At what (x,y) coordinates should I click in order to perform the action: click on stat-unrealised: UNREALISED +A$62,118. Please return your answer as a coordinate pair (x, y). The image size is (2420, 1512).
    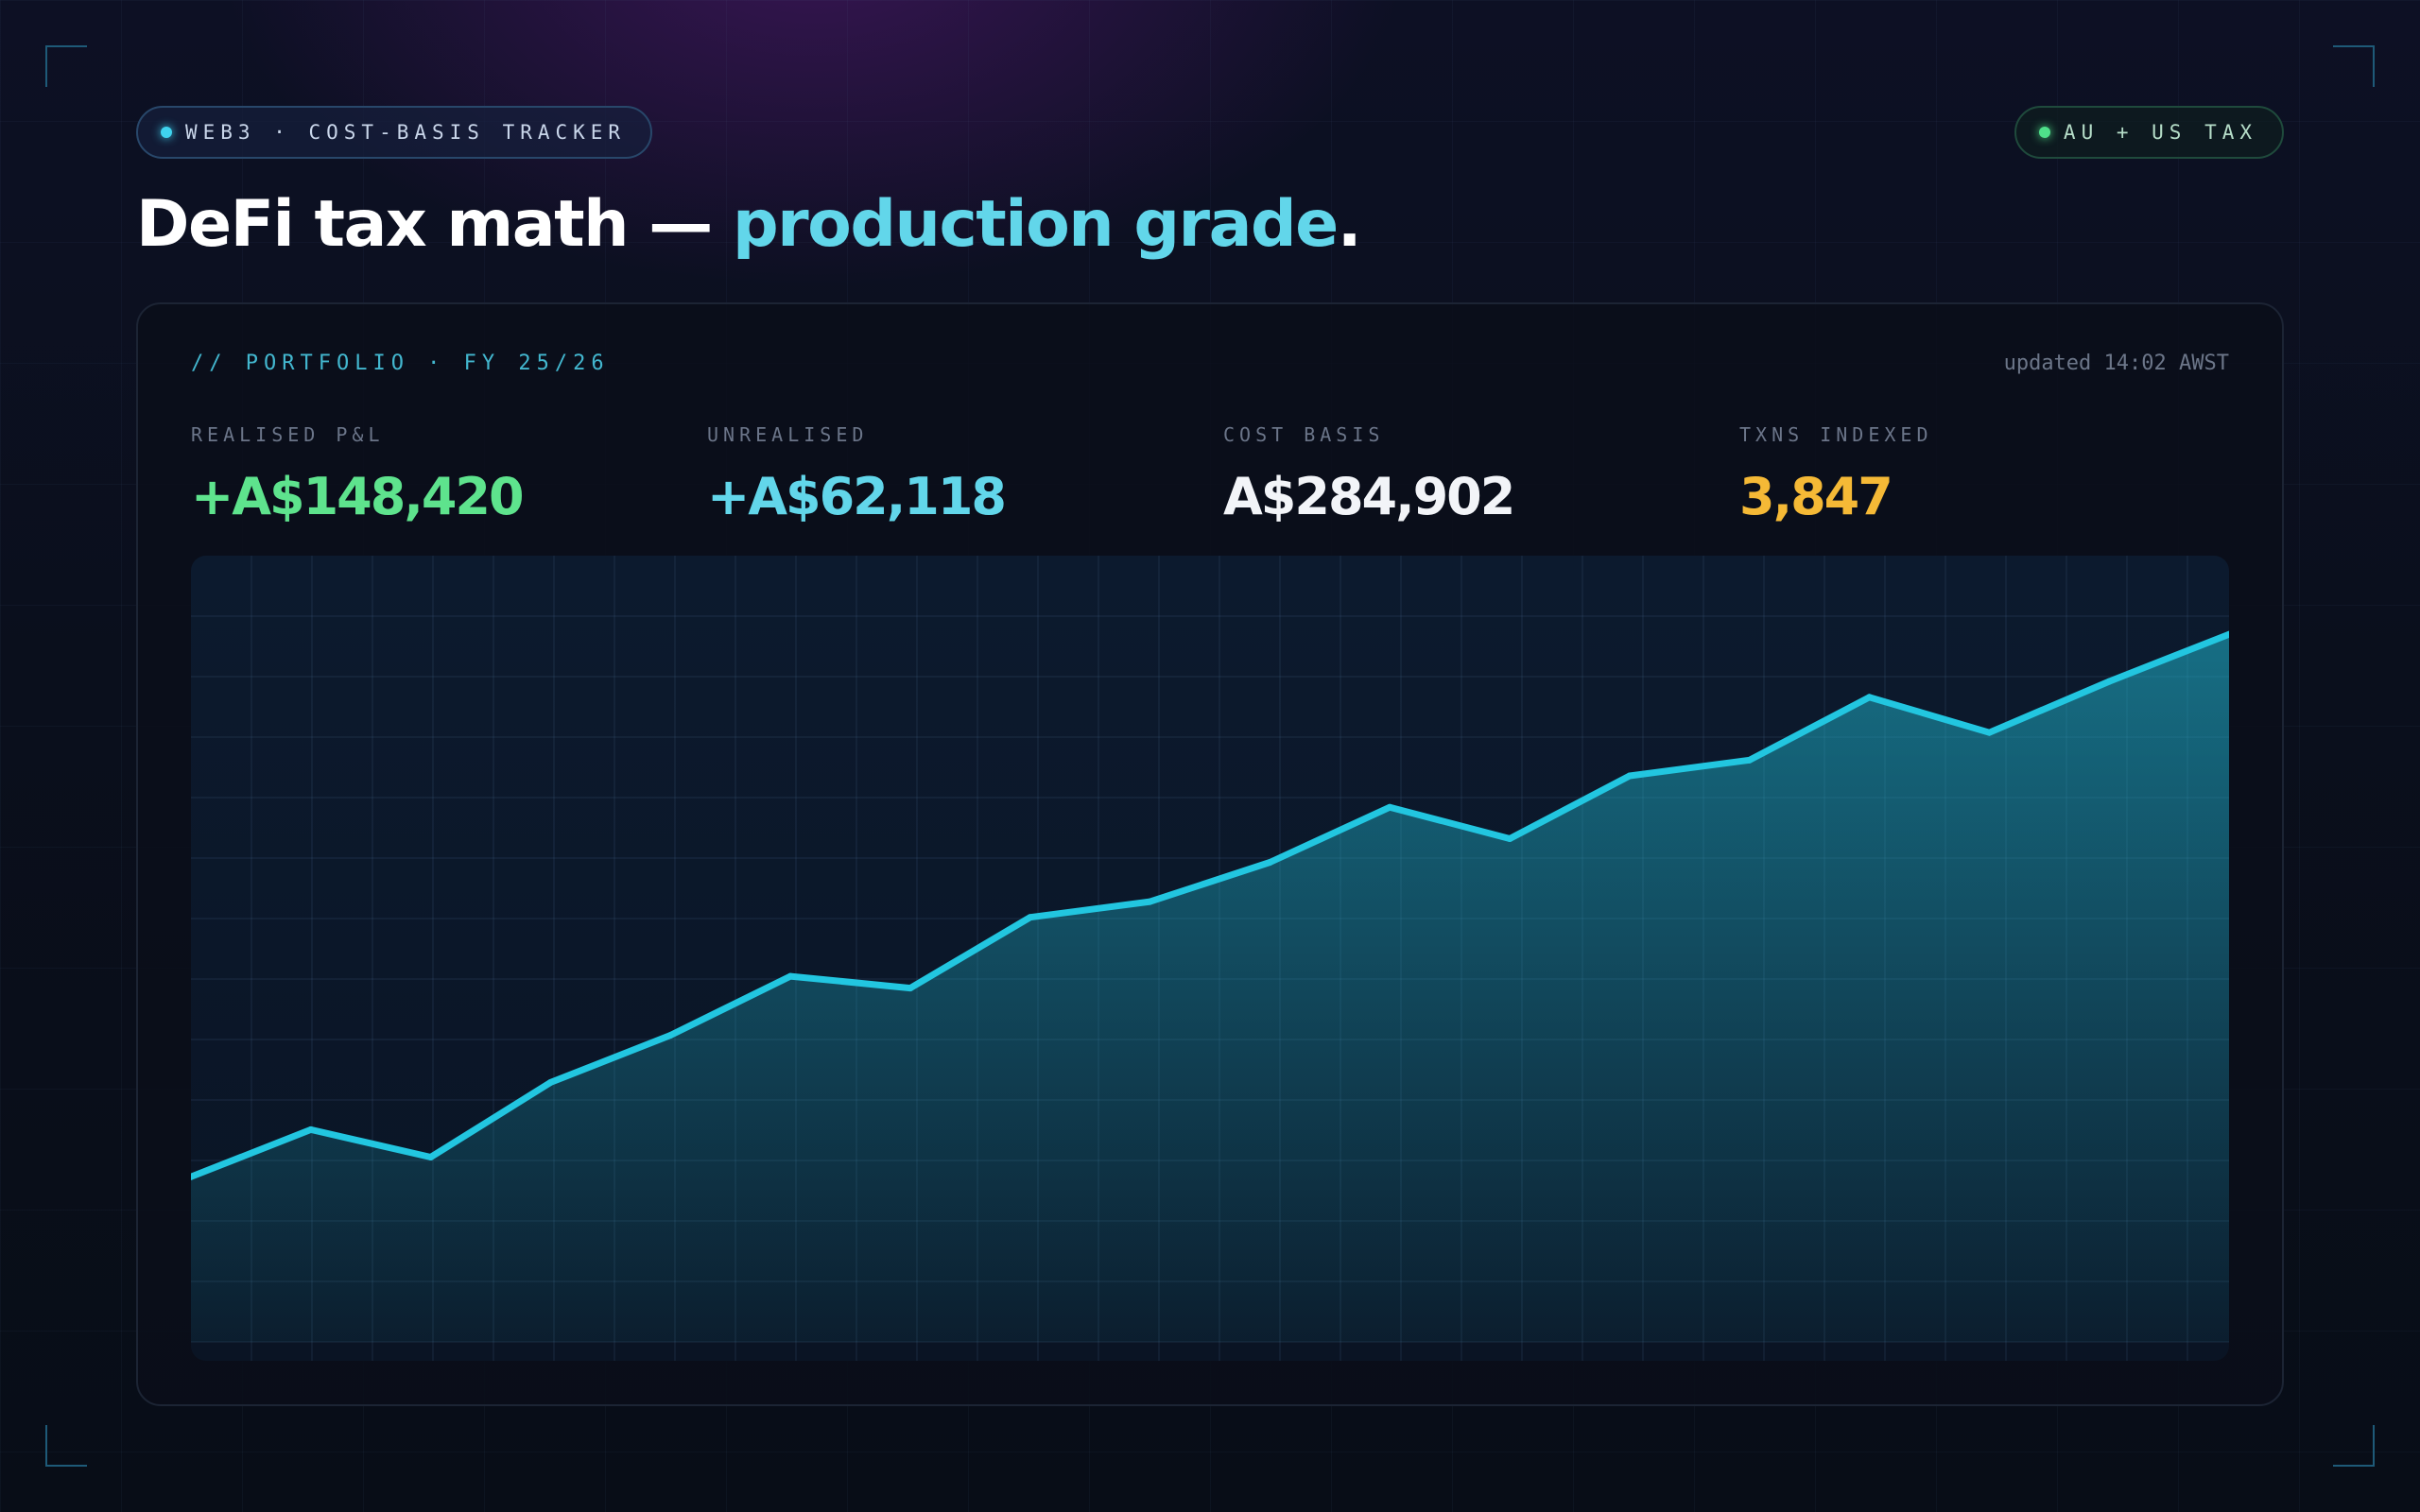
    Looking at the image, I should click on (857, 474).